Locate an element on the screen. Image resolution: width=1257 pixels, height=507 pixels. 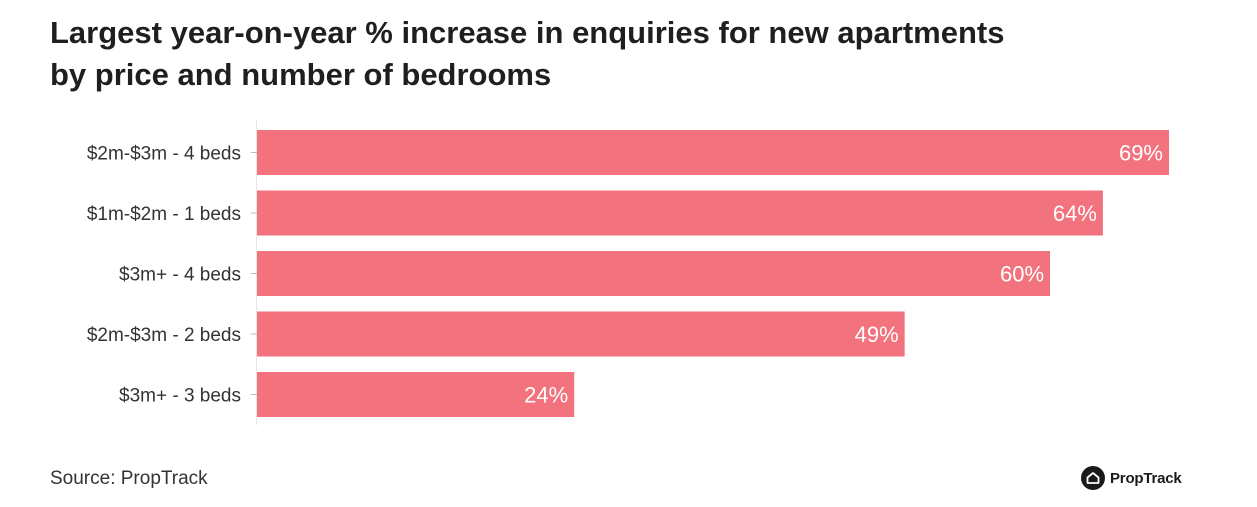
data-label: 64% is located at coordinates (1075, 213).